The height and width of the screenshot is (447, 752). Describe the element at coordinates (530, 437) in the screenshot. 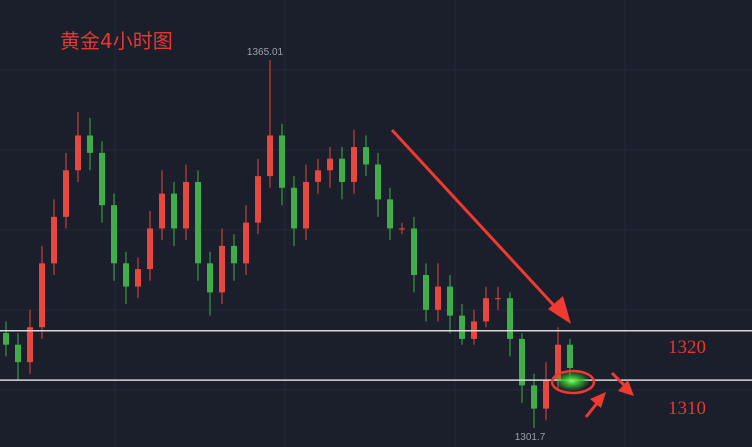

I see `low-label: 1301.7` at that location.